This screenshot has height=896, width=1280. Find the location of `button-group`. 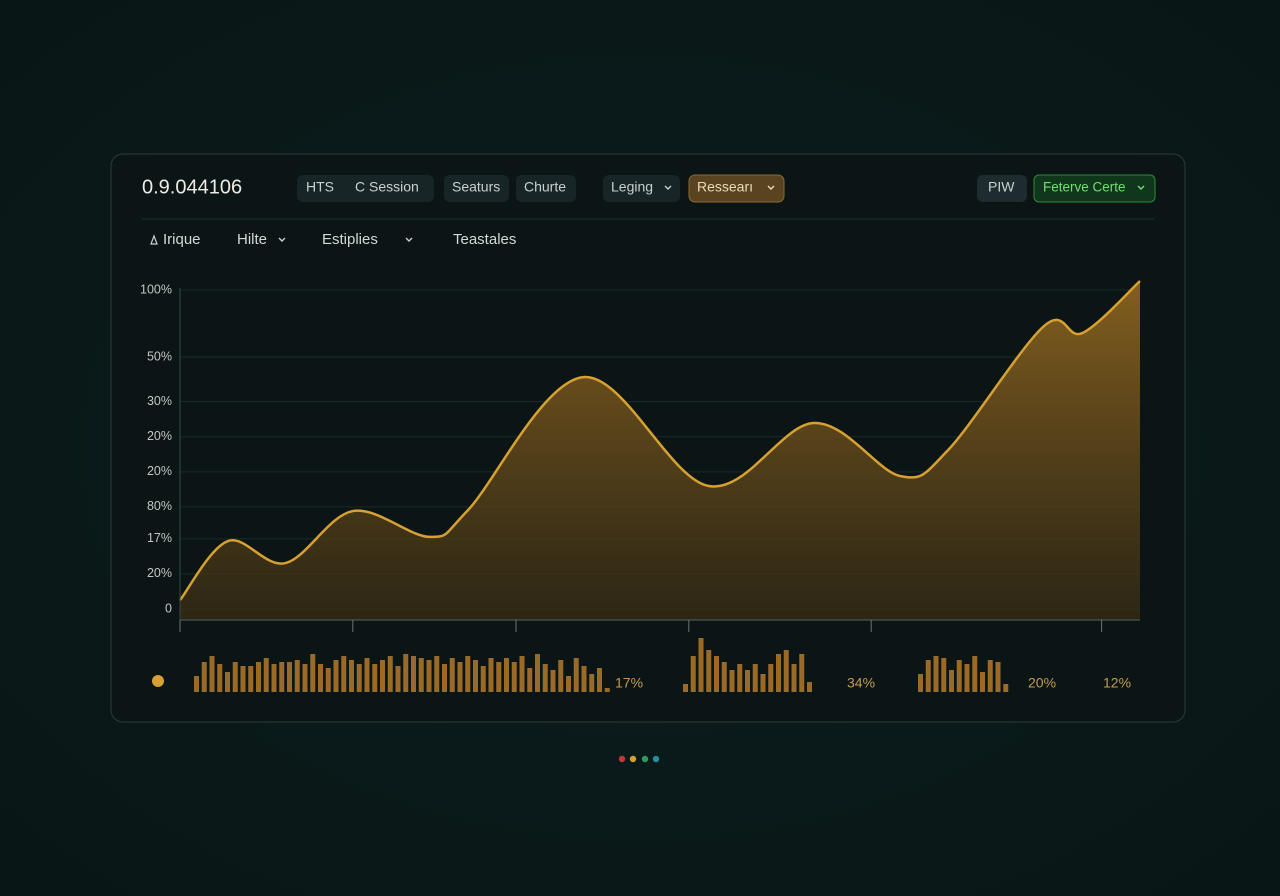

button-group is located at coordinates (365, 188).